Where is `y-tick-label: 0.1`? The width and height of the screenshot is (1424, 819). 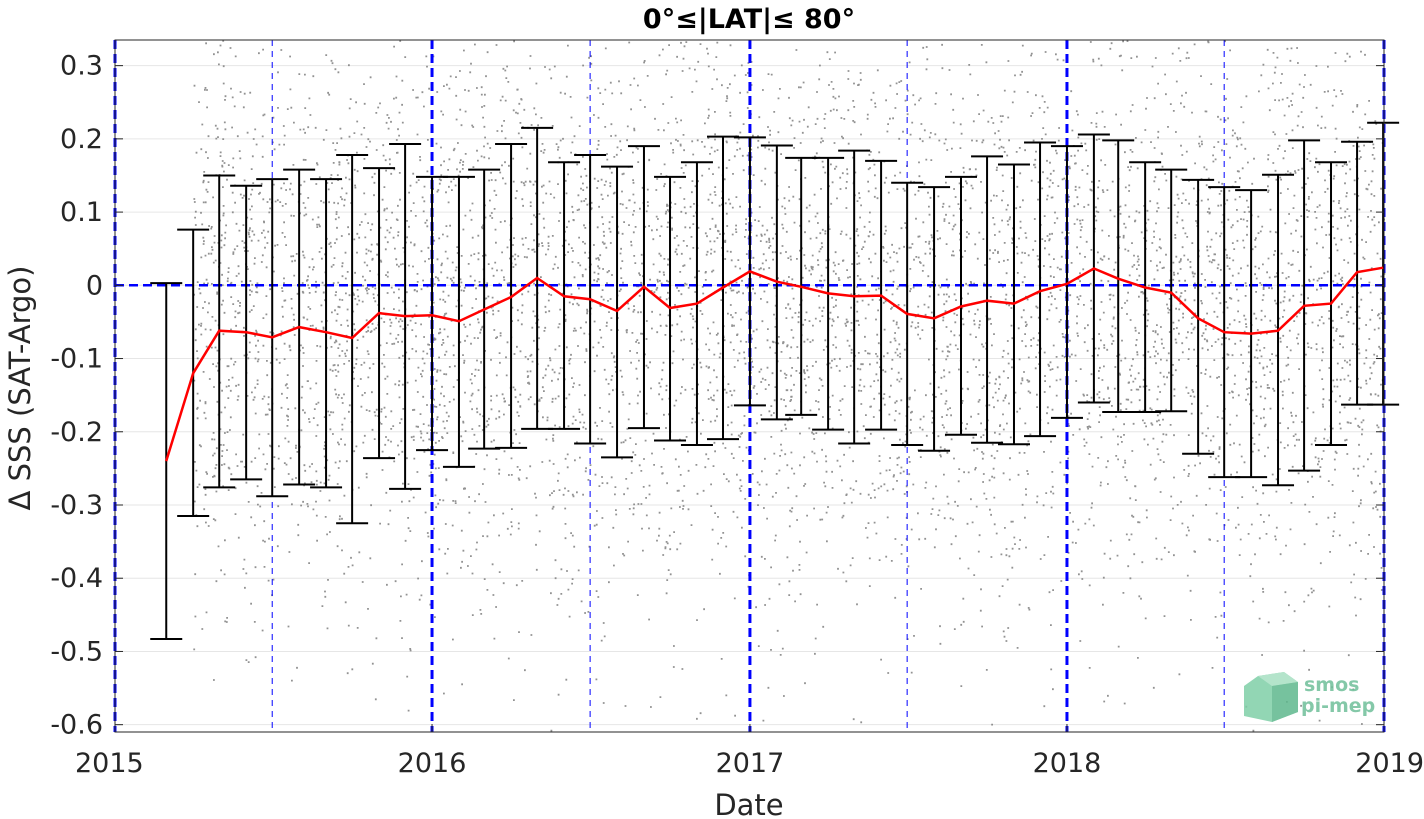
y-tick-label: 0.1 is located at coordinates (81, 212).